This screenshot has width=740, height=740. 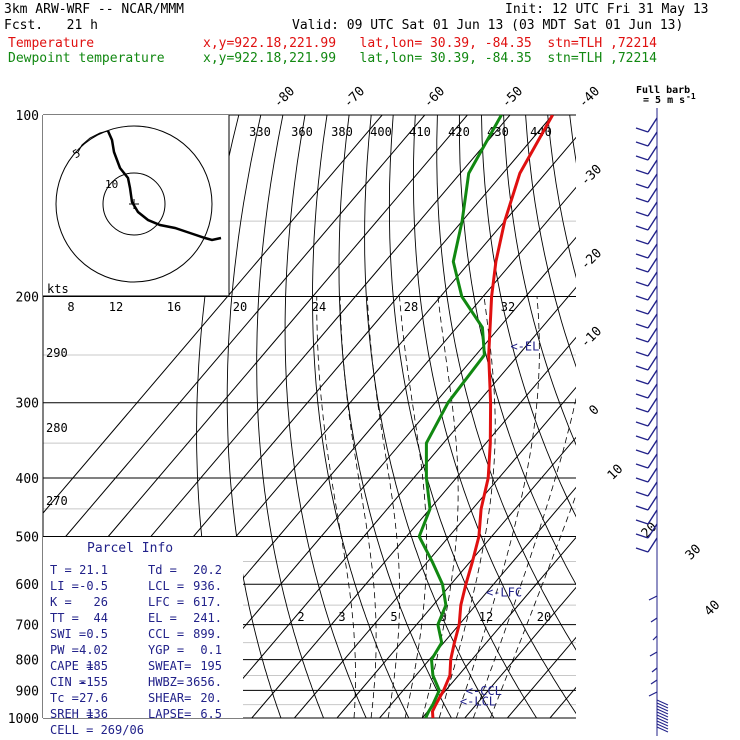 What do you see at coordinates (101, 618) in the screenshot?
I see `parcel-value: 44` at bounding box center [101, 618].